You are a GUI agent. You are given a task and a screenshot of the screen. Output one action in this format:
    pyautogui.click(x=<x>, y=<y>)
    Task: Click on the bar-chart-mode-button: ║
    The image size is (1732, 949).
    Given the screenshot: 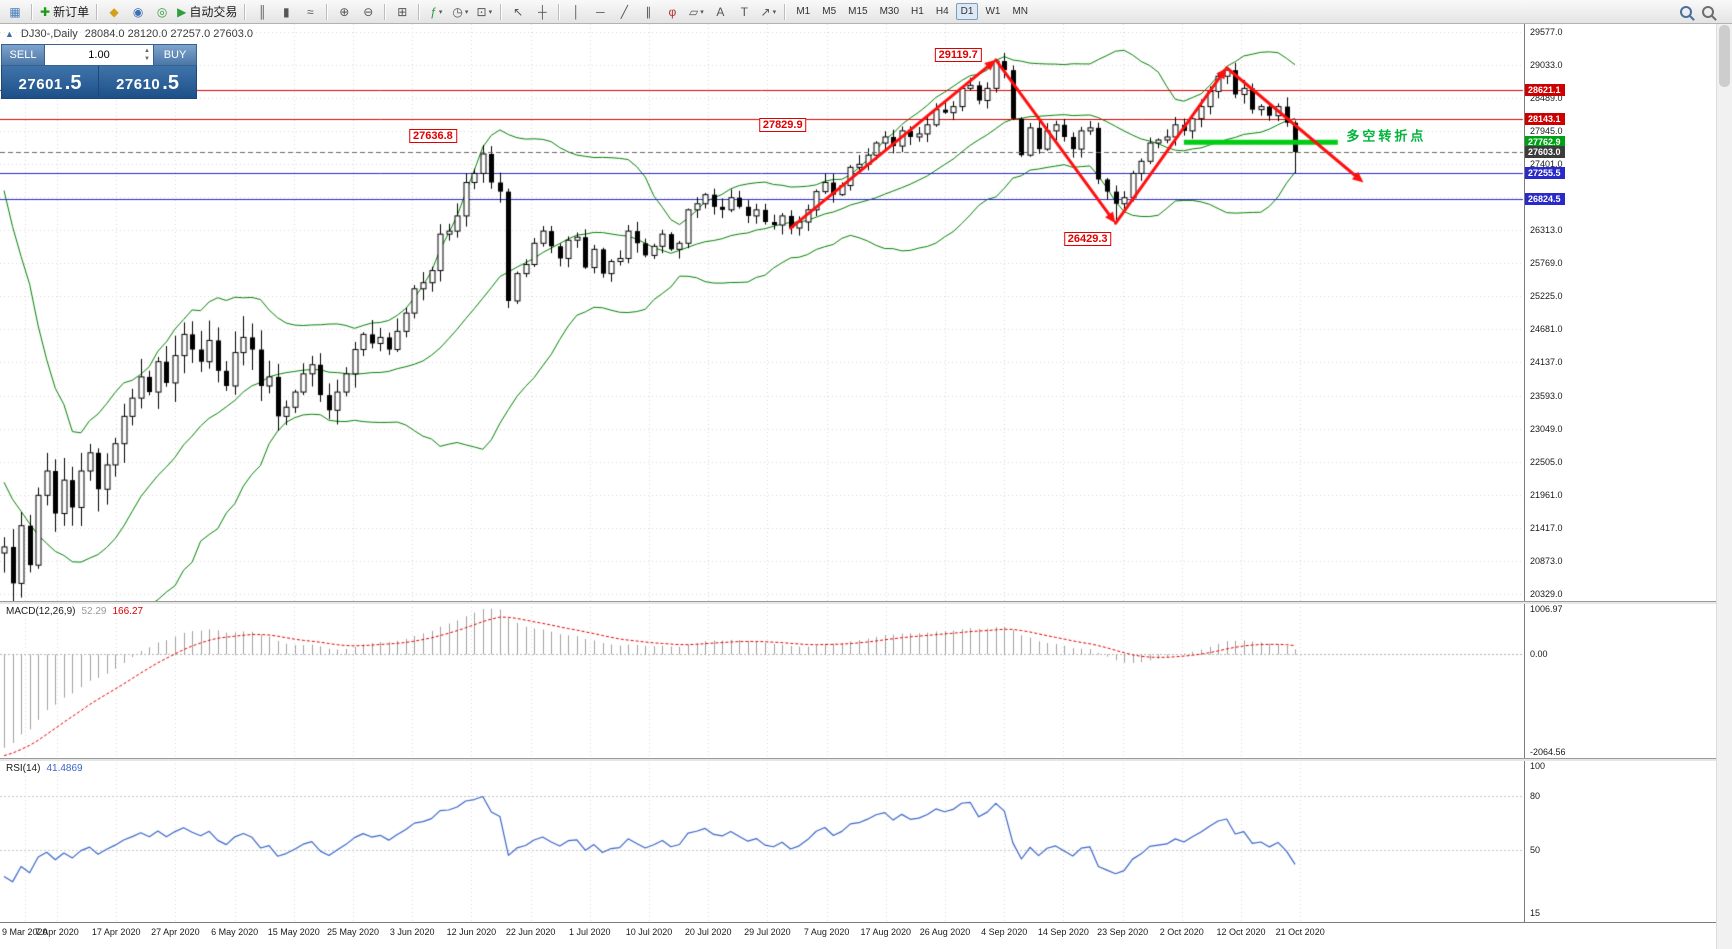 What is the action you would take?
    pyautogui.click(x=262, y=12)
    